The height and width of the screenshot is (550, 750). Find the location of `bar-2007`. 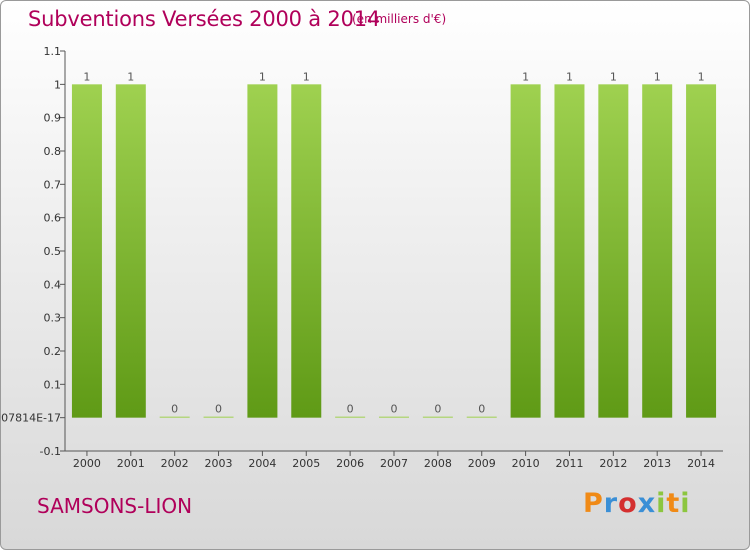

bar-2007 is located at coordinates (394, 417).